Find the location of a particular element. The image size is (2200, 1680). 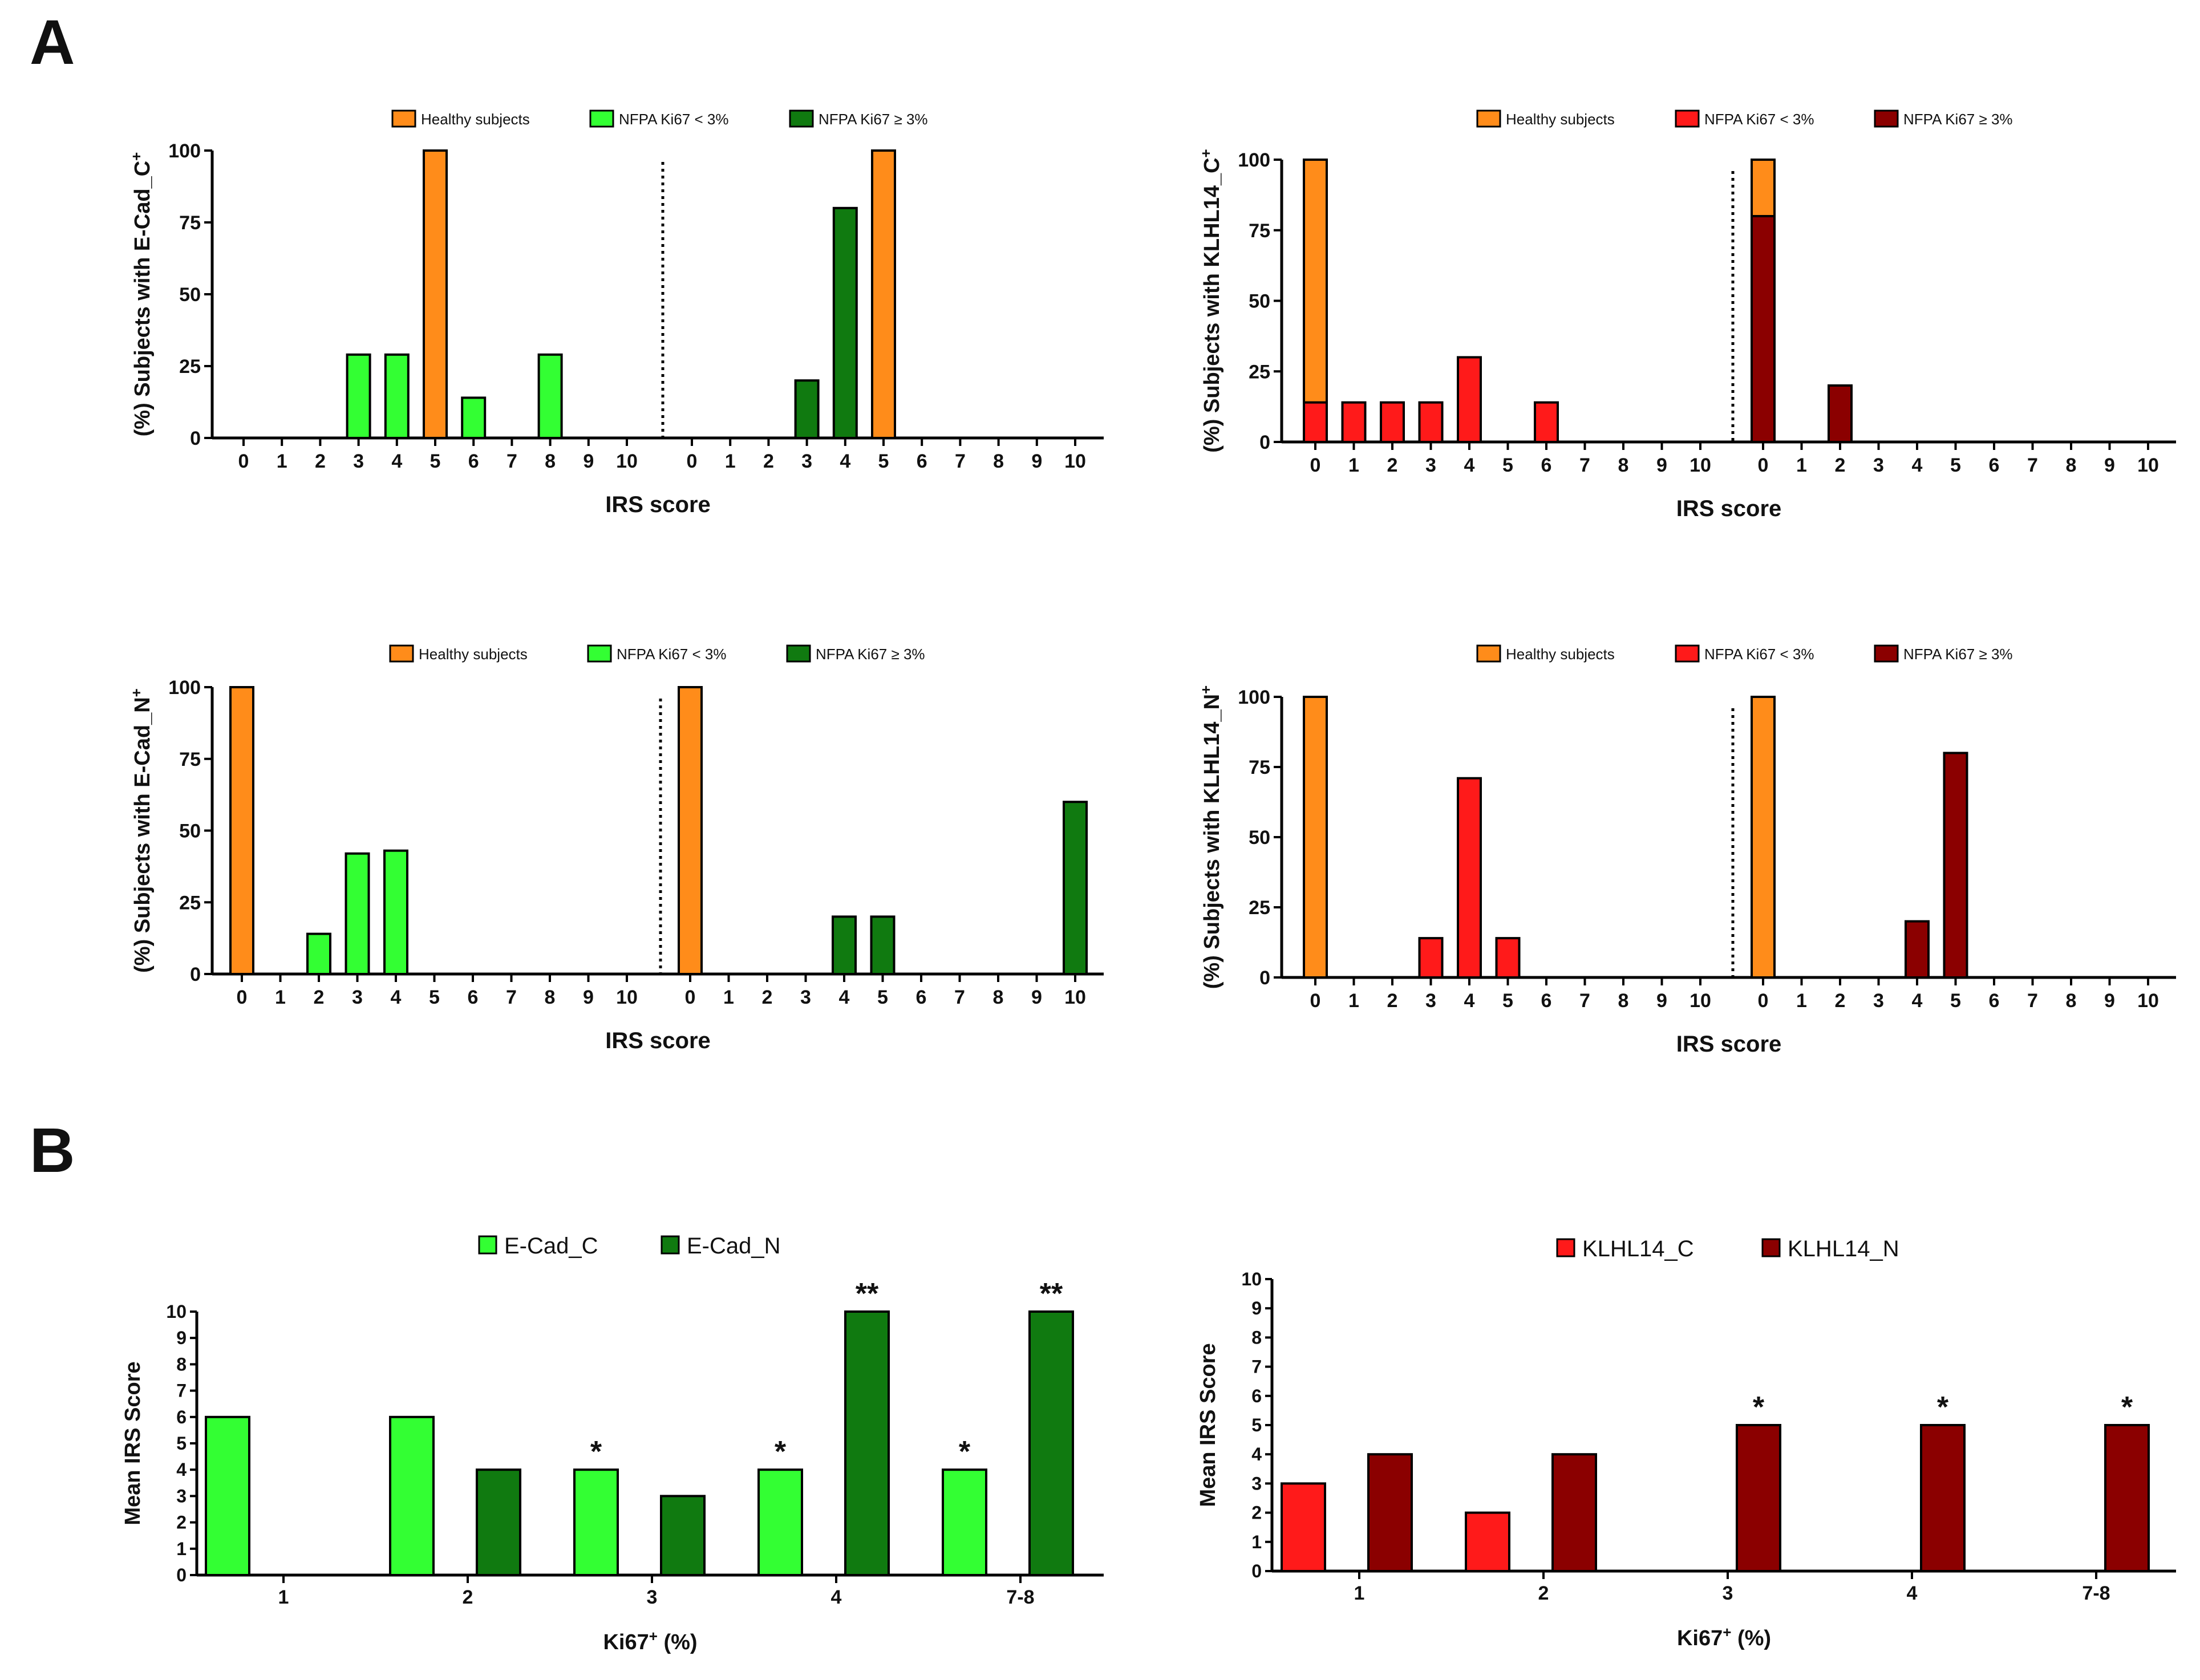

y-tick-label: 100 is located at coordinates (184, 688).